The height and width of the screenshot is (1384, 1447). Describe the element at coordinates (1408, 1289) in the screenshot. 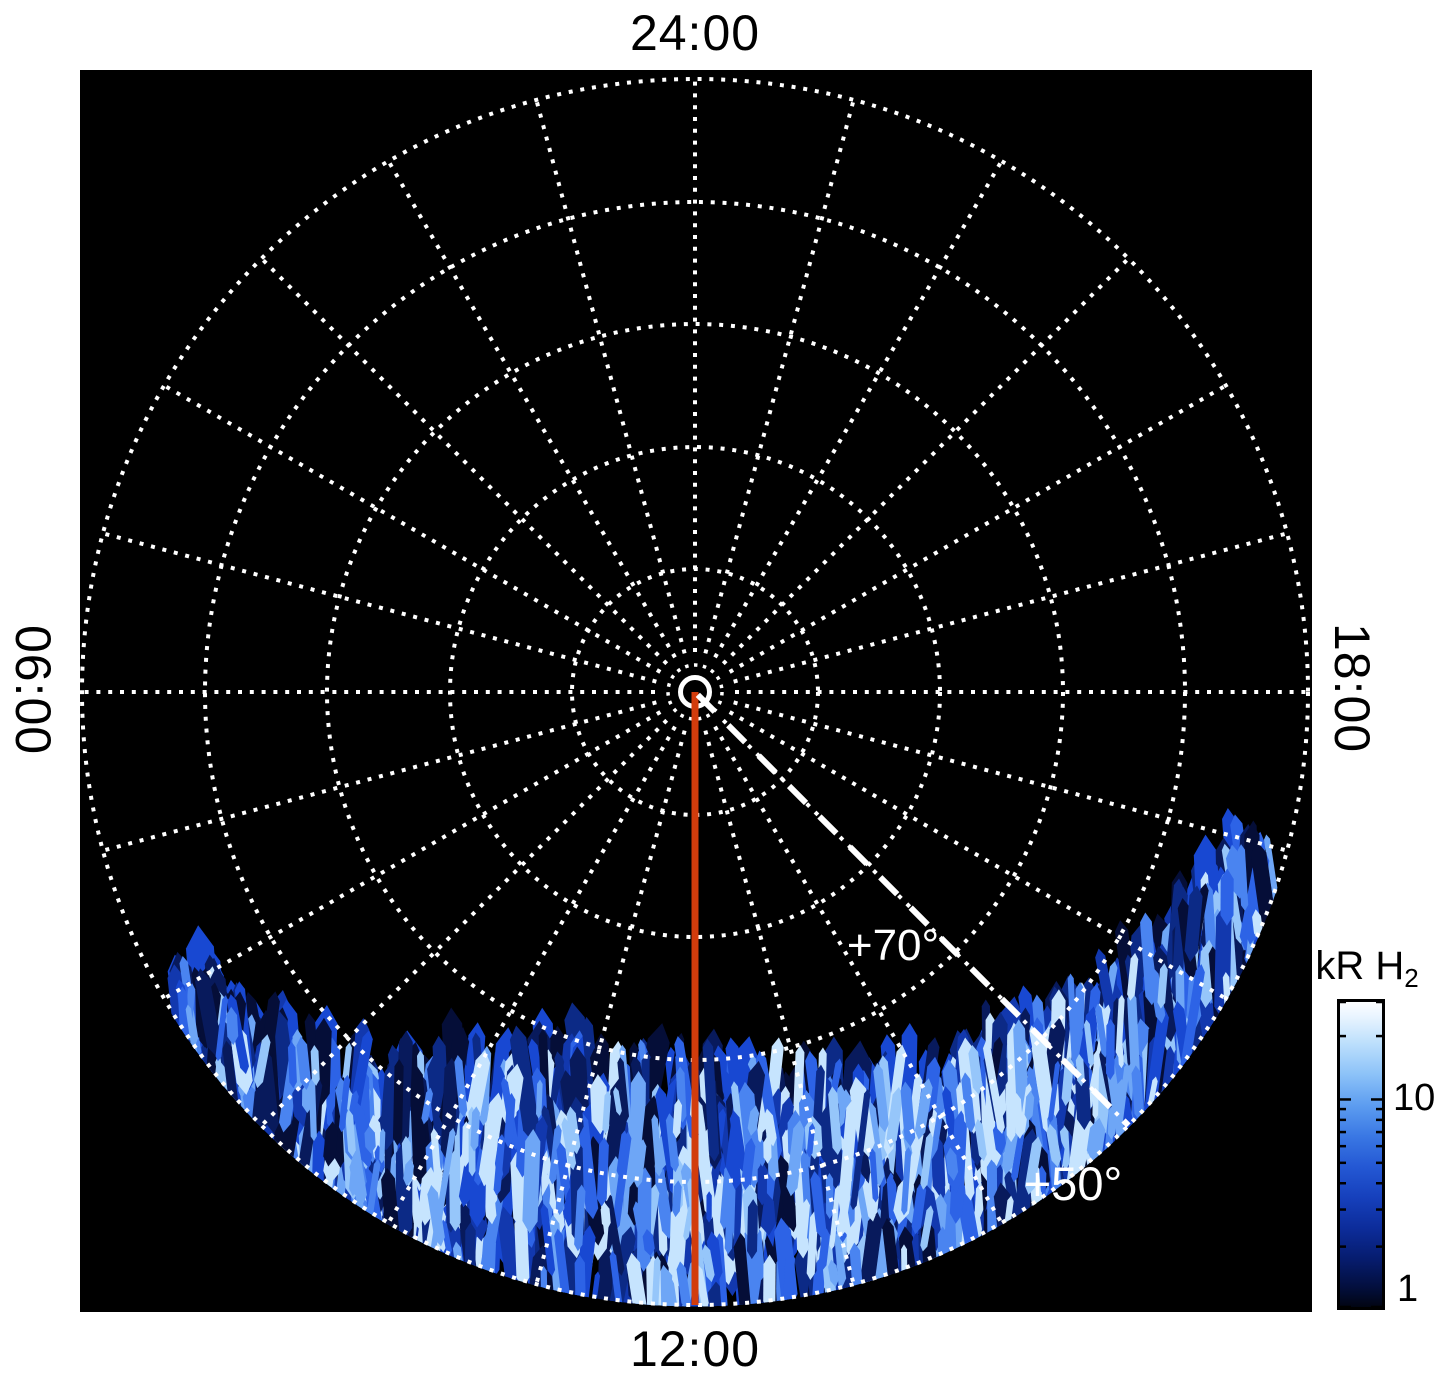

I see `colorbar-tick-label-1: 1` at that location.